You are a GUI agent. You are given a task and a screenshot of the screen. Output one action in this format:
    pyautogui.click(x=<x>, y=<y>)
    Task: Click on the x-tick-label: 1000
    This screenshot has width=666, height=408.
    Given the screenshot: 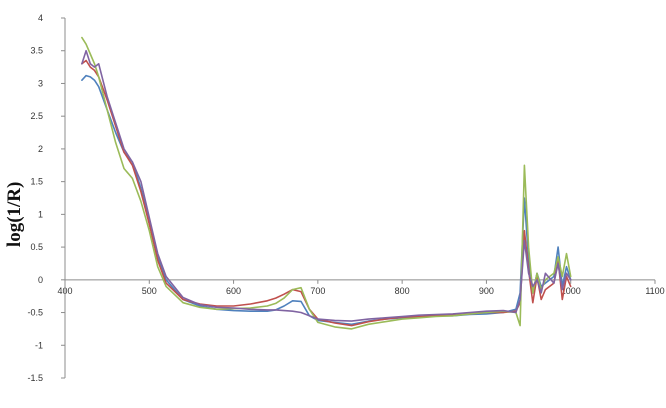 What is the action you would take?
    pyautogui.click(x=571, y=291)
    